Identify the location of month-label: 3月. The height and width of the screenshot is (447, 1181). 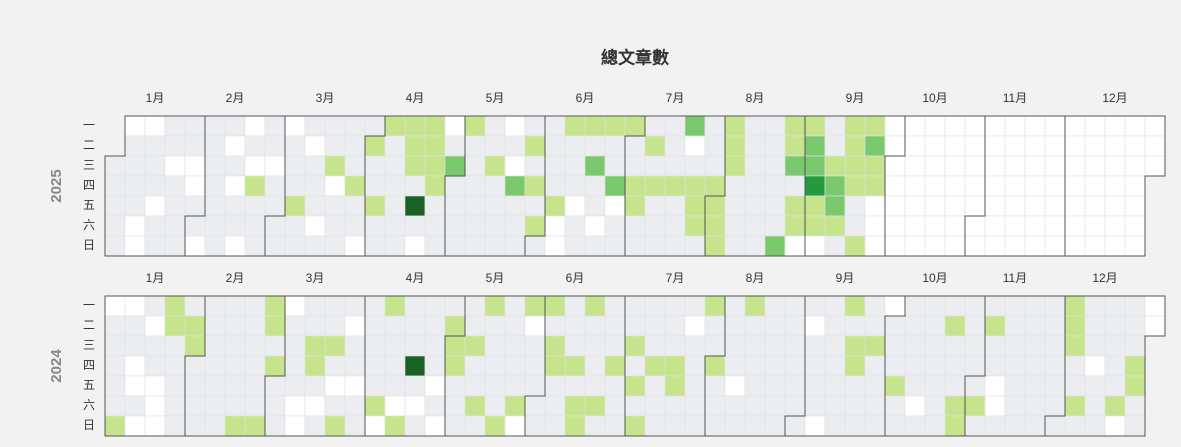
(315, 278).